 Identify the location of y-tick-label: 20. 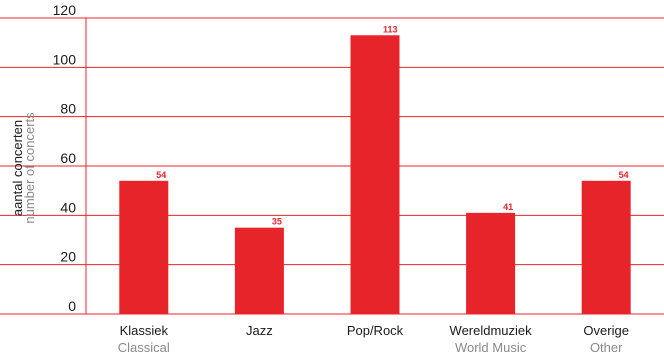
(68, 257).